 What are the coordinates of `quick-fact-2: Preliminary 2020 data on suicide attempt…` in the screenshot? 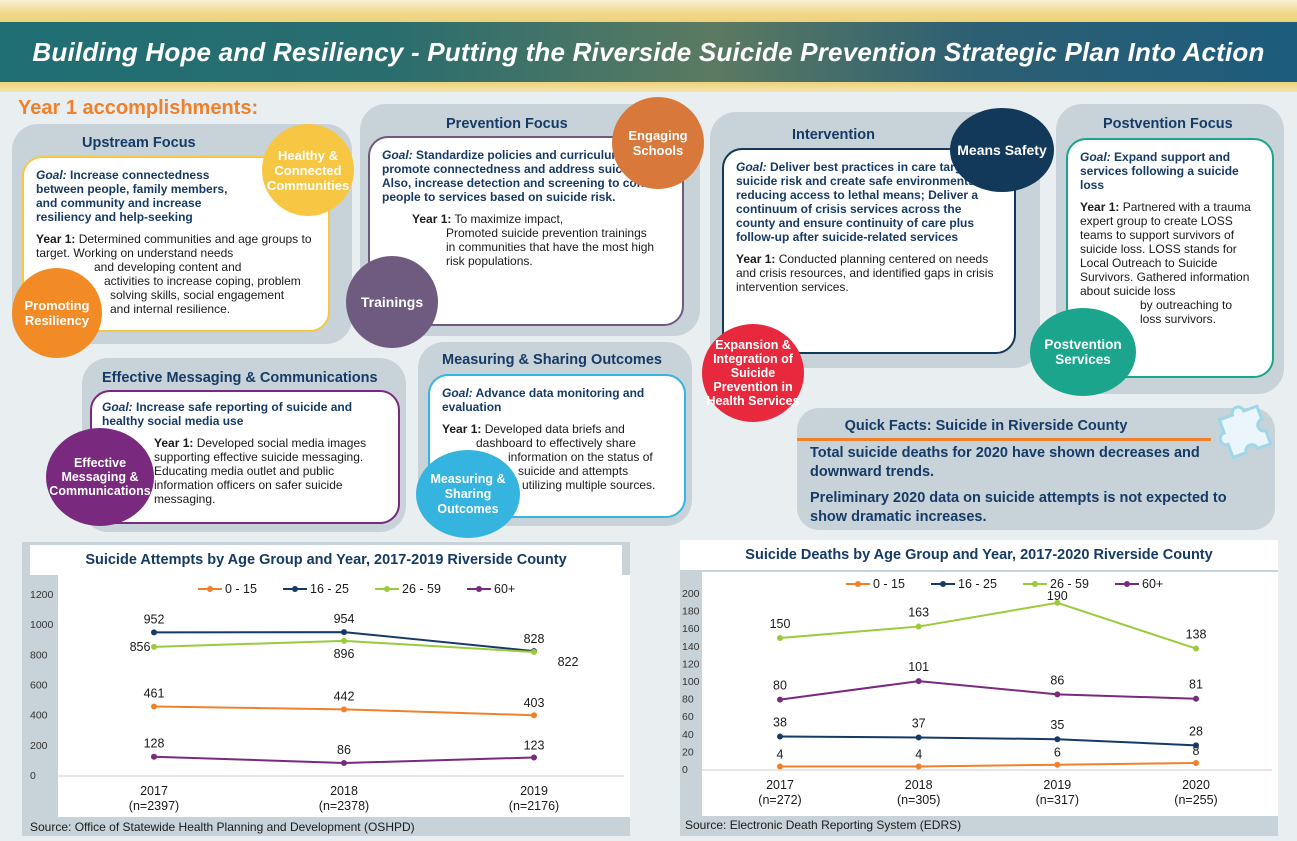 It's located at (1018, 507).